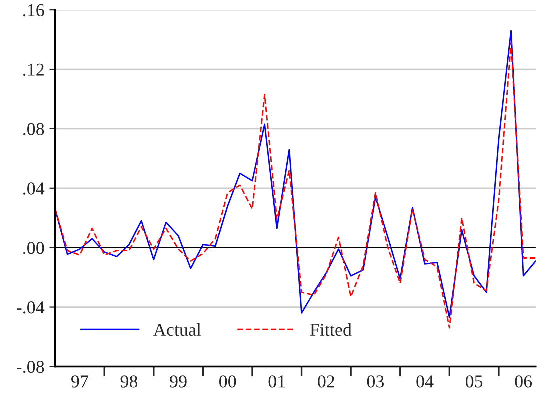 This screenshot has width=537, height=403. What do you see at coordinates (34, 10) in the screenshot?
I see `y-tick-label: .16` at bounding box center [34, 10].